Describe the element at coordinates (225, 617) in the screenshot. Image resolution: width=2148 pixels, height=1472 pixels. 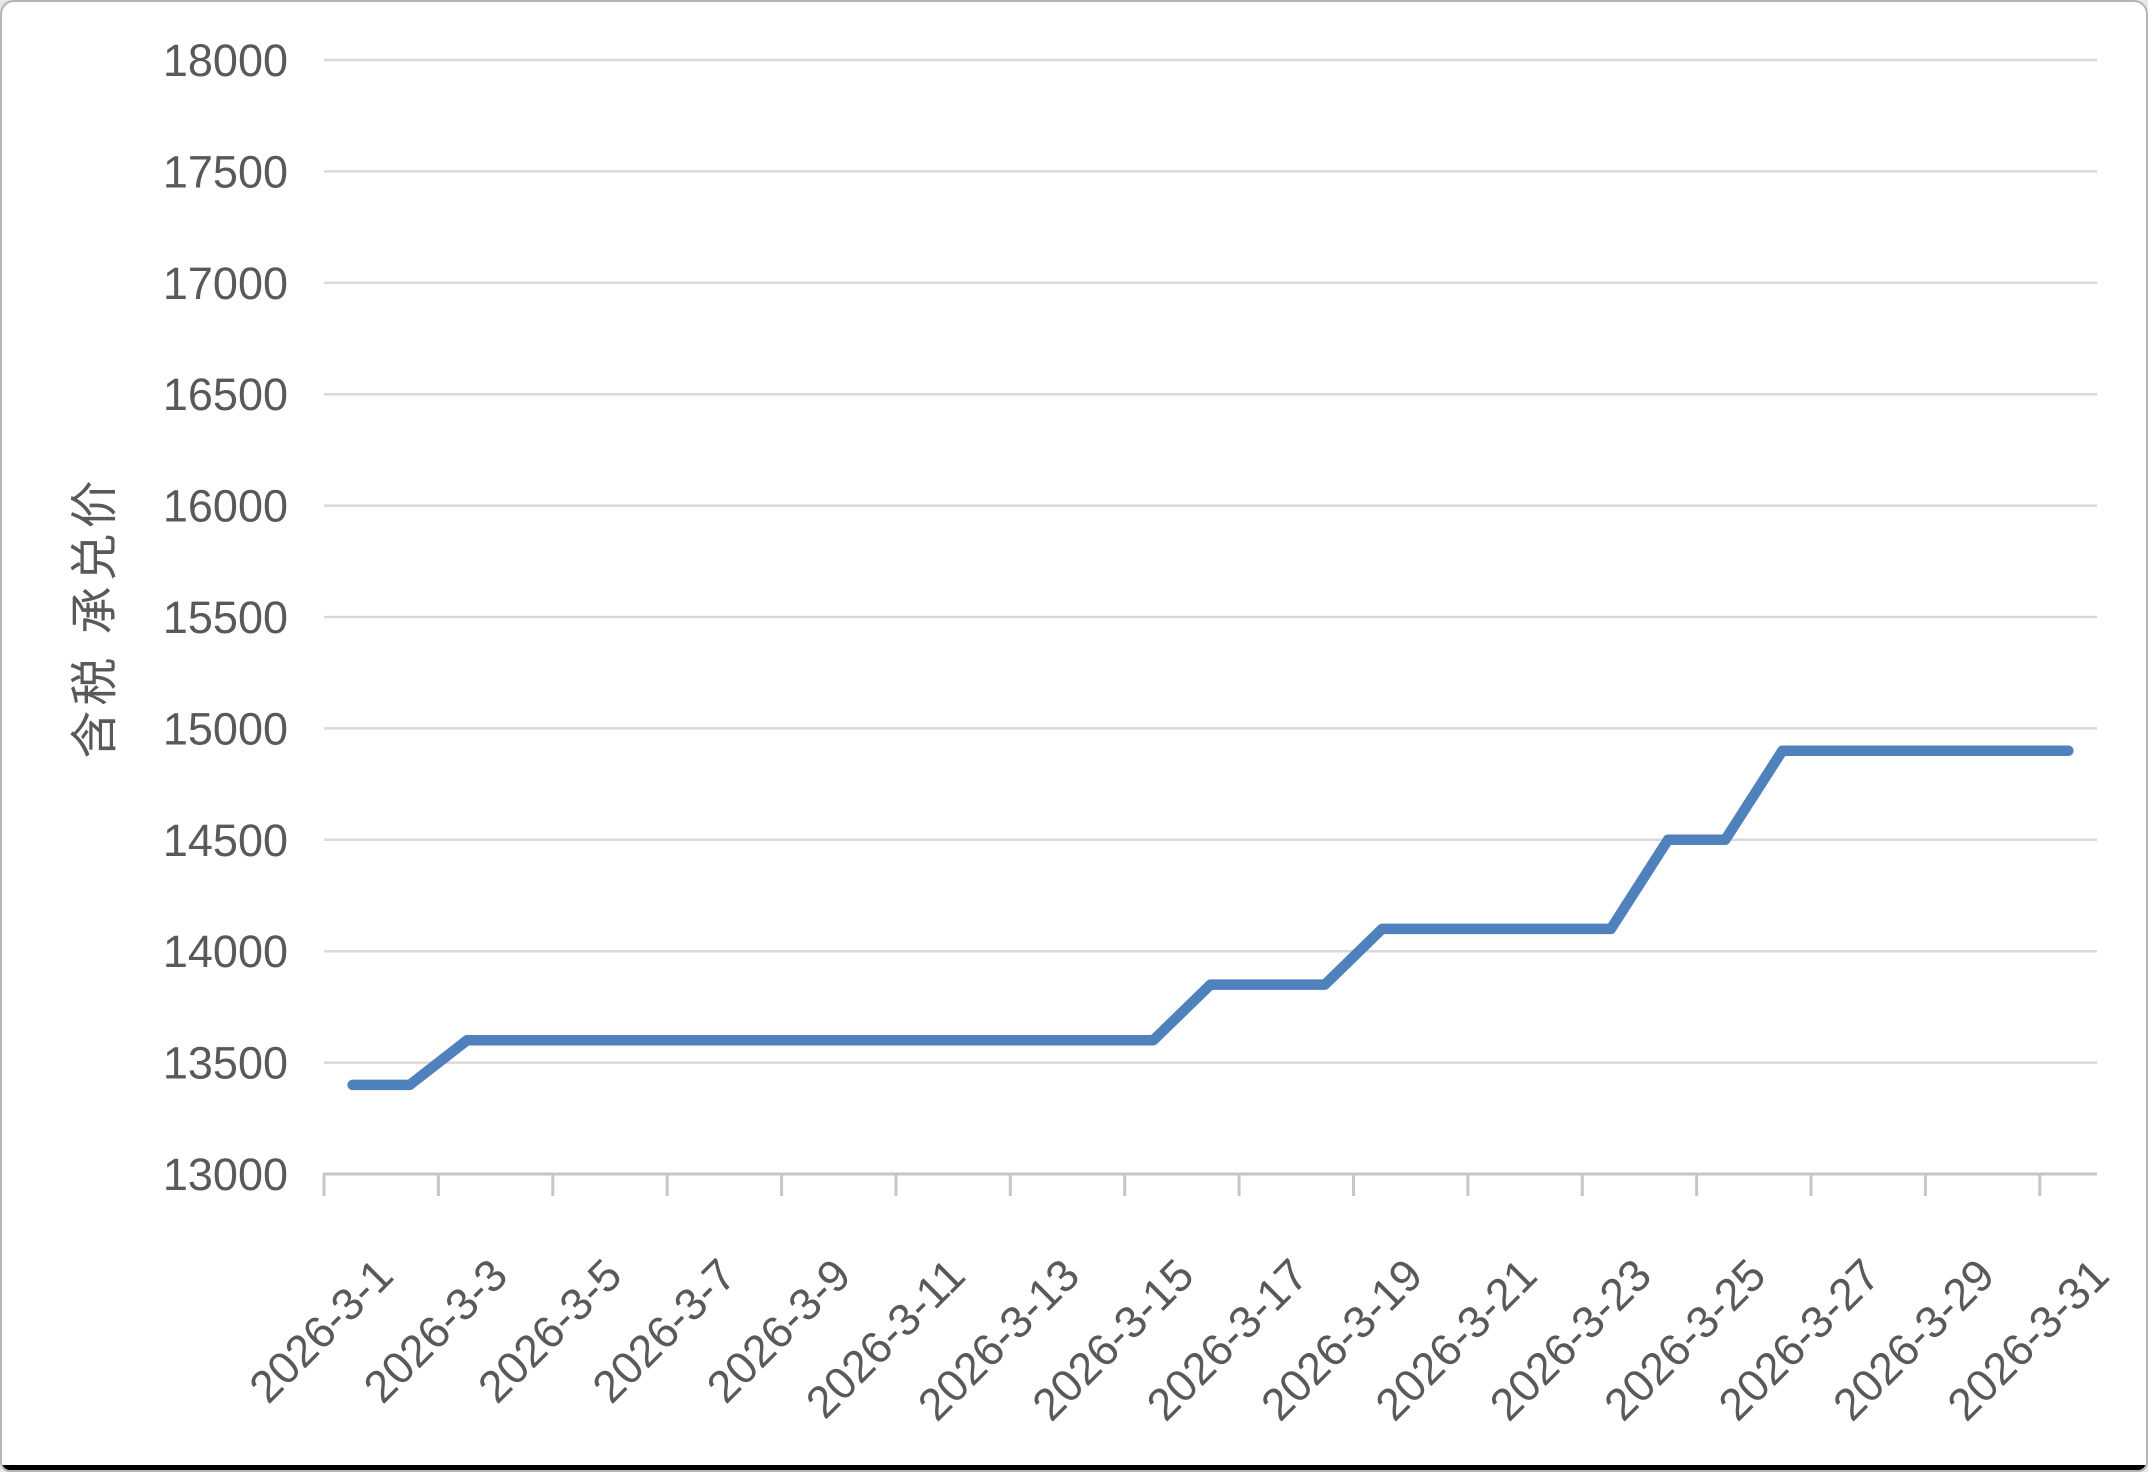
I see `y-tick-label: 15500` at that location.